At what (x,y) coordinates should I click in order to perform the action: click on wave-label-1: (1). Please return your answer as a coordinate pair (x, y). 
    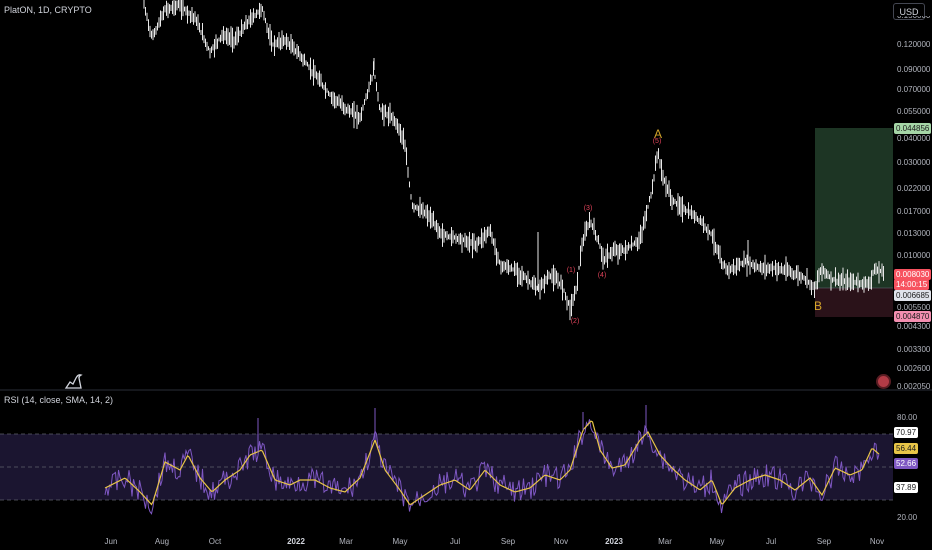
    Looking at the image, I should click on (571, 270).